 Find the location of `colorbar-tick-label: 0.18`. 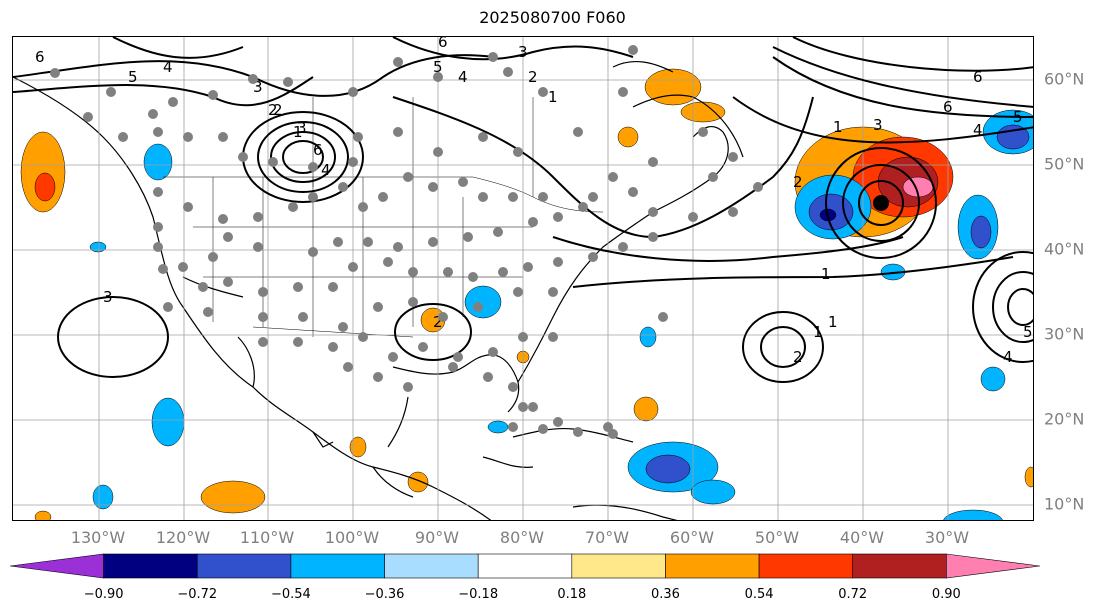

colorbar-tick-label: 0.18 is located at coordinates (572, 594).